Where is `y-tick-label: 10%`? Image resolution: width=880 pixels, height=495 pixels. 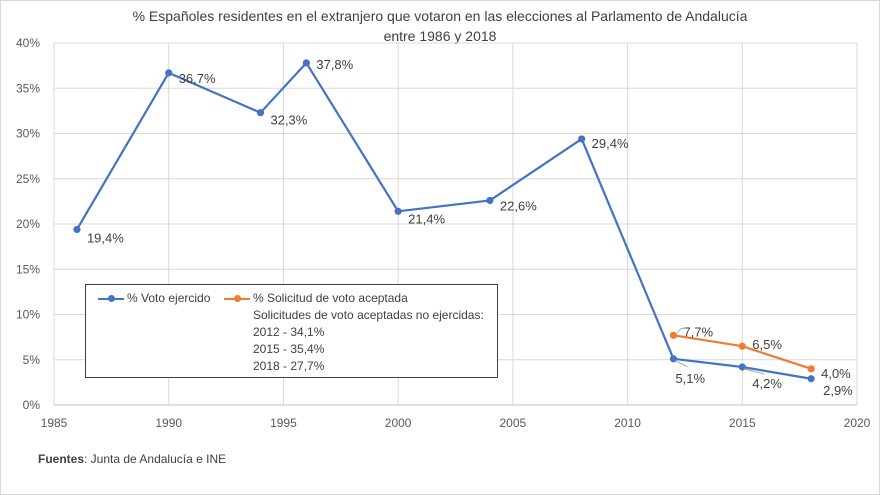
y-tick-label: 10% is located at coordinates (28, 315).